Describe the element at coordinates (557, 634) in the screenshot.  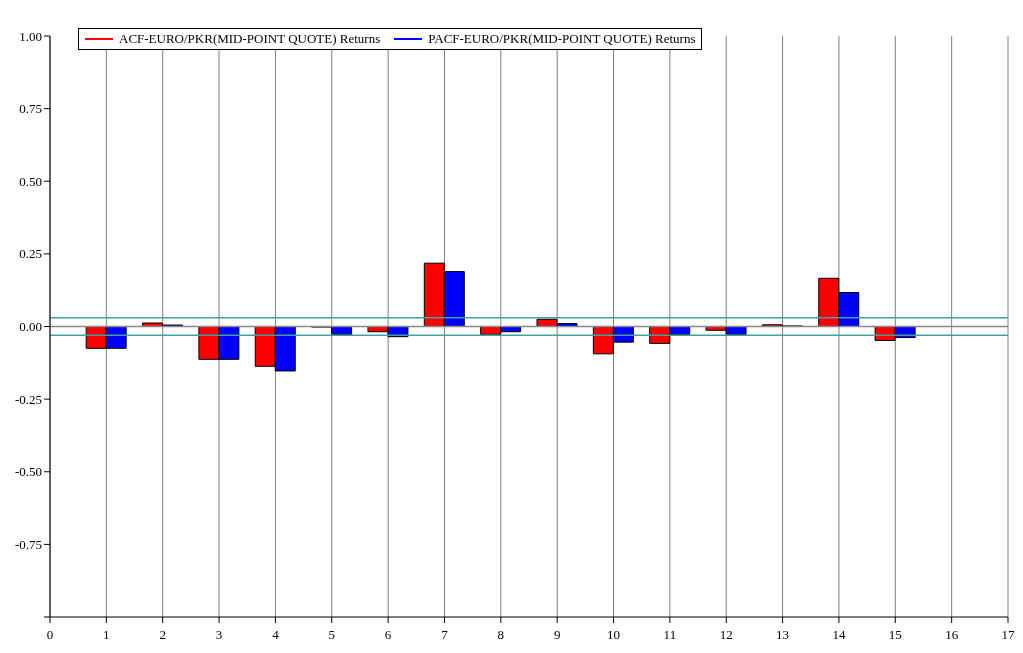
I see `x-tick-label: 9` at that location.